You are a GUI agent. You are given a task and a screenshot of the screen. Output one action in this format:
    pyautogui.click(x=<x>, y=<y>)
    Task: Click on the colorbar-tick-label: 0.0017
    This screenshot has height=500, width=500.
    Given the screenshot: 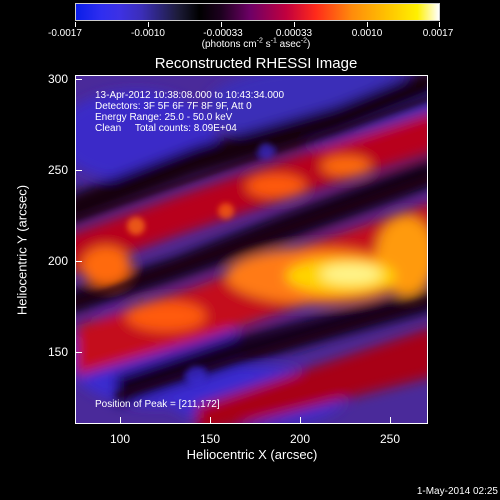 What is the action you would take?
    pyautogui.click(x=438, y=33)
    